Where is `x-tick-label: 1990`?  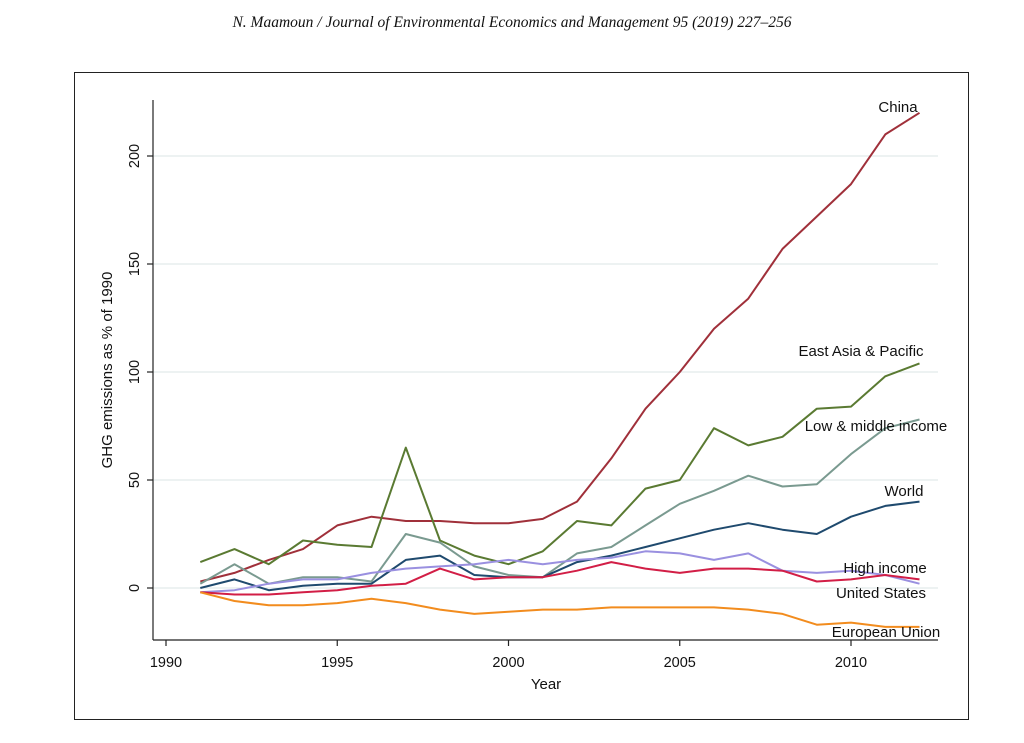
x-tick-label: 1990 is located at coordinates (166, 663).